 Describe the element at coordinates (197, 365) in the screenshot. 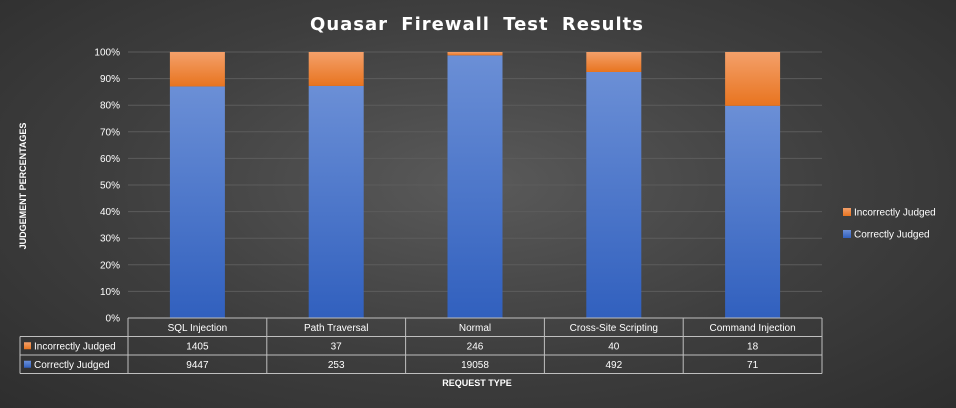

I see `table-cell-value: 9447` at that location.